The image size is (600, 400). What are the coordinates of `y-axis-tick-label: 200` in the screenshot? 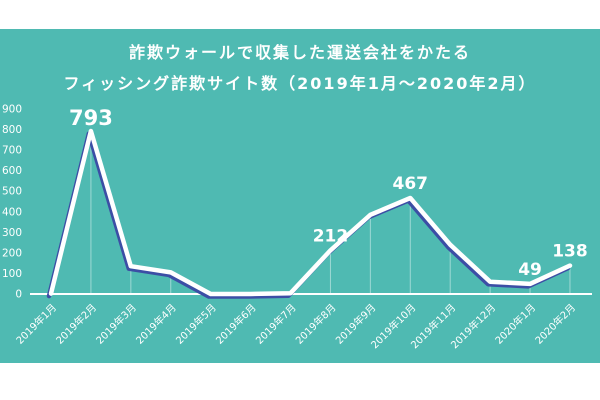 It's located at (12, 253).